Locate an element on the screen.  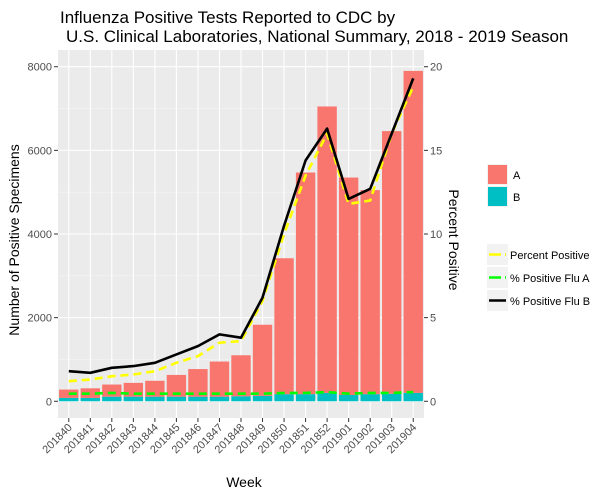
y2-tick-label: 15 is located at coordinates (436, 151).